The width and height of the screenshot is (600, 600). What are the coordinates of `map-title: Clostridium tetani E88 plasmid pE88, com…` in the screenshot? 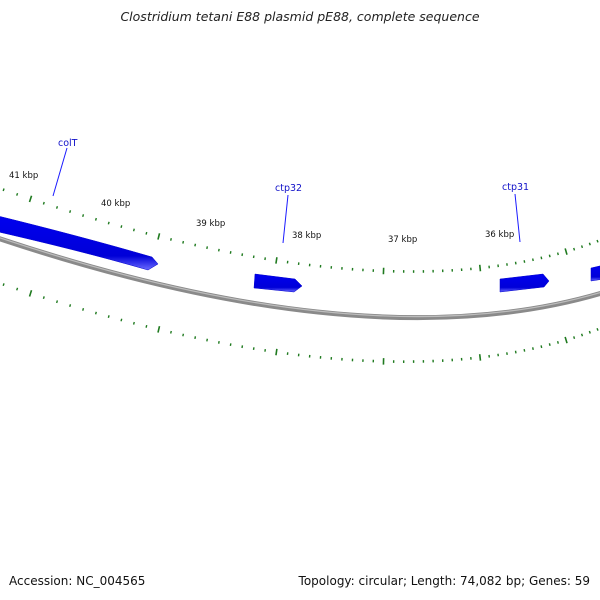 It's located at (300, 16).